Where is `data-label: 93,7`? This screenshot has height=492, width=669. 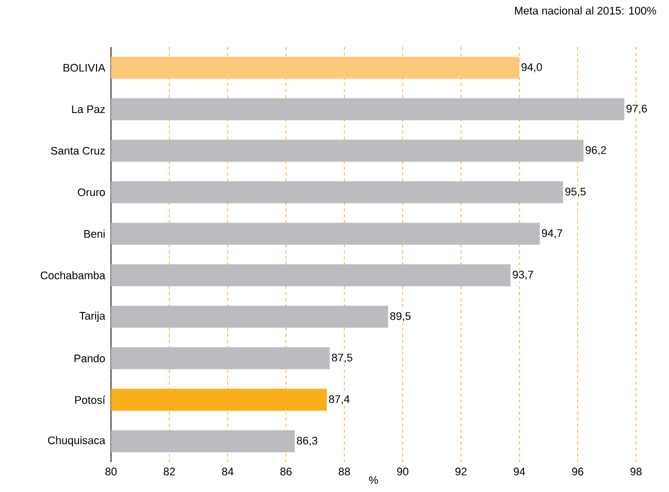
data-label: 93,7 is located at coordinates (523, 275).